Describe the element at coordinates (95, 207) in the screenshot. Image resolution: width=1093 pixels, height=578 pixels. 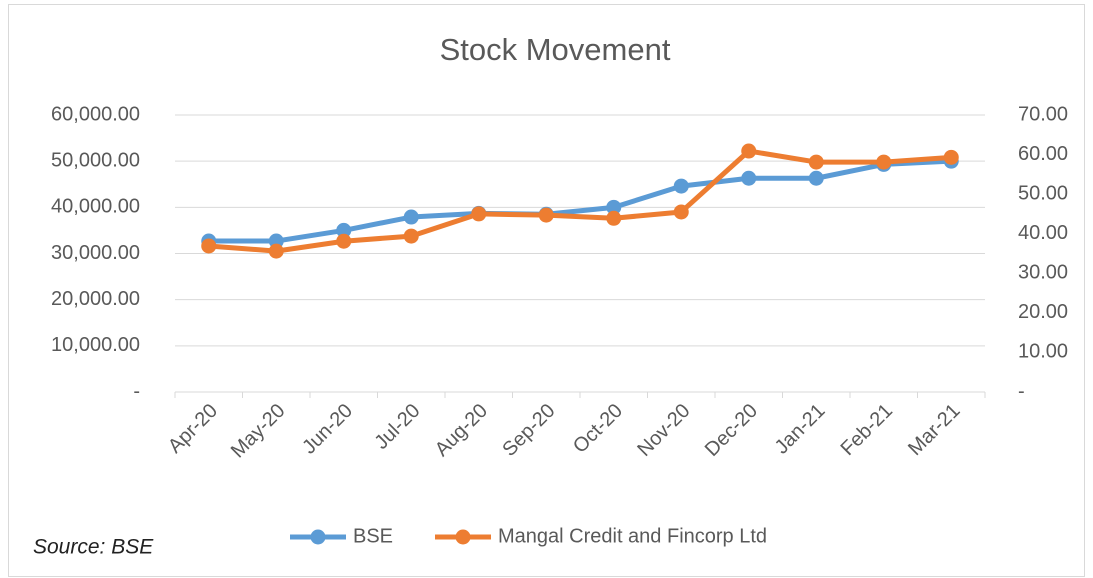
I see `y-tick-label: 40,000.00` at that location.